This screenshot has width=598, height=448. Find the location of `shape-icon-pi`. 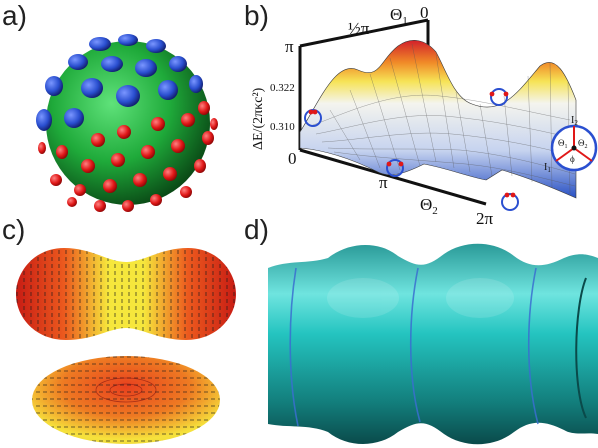

shape-icon-pi is located at coordinates (395, 168).